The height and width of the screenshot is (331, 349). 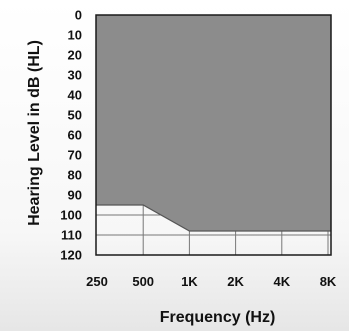 I want to click on x-axis-tick-labels: 250 500 1K 2K 4K 8K, so click(x=211, y=281).